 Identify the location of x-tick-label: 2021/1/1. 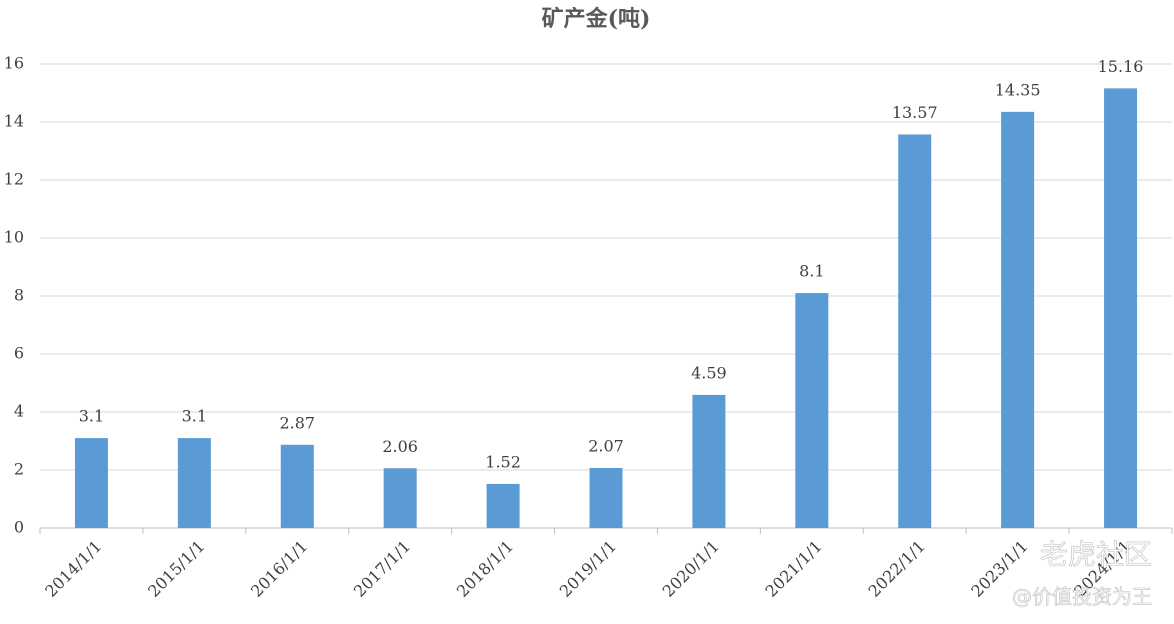
(794, 569).